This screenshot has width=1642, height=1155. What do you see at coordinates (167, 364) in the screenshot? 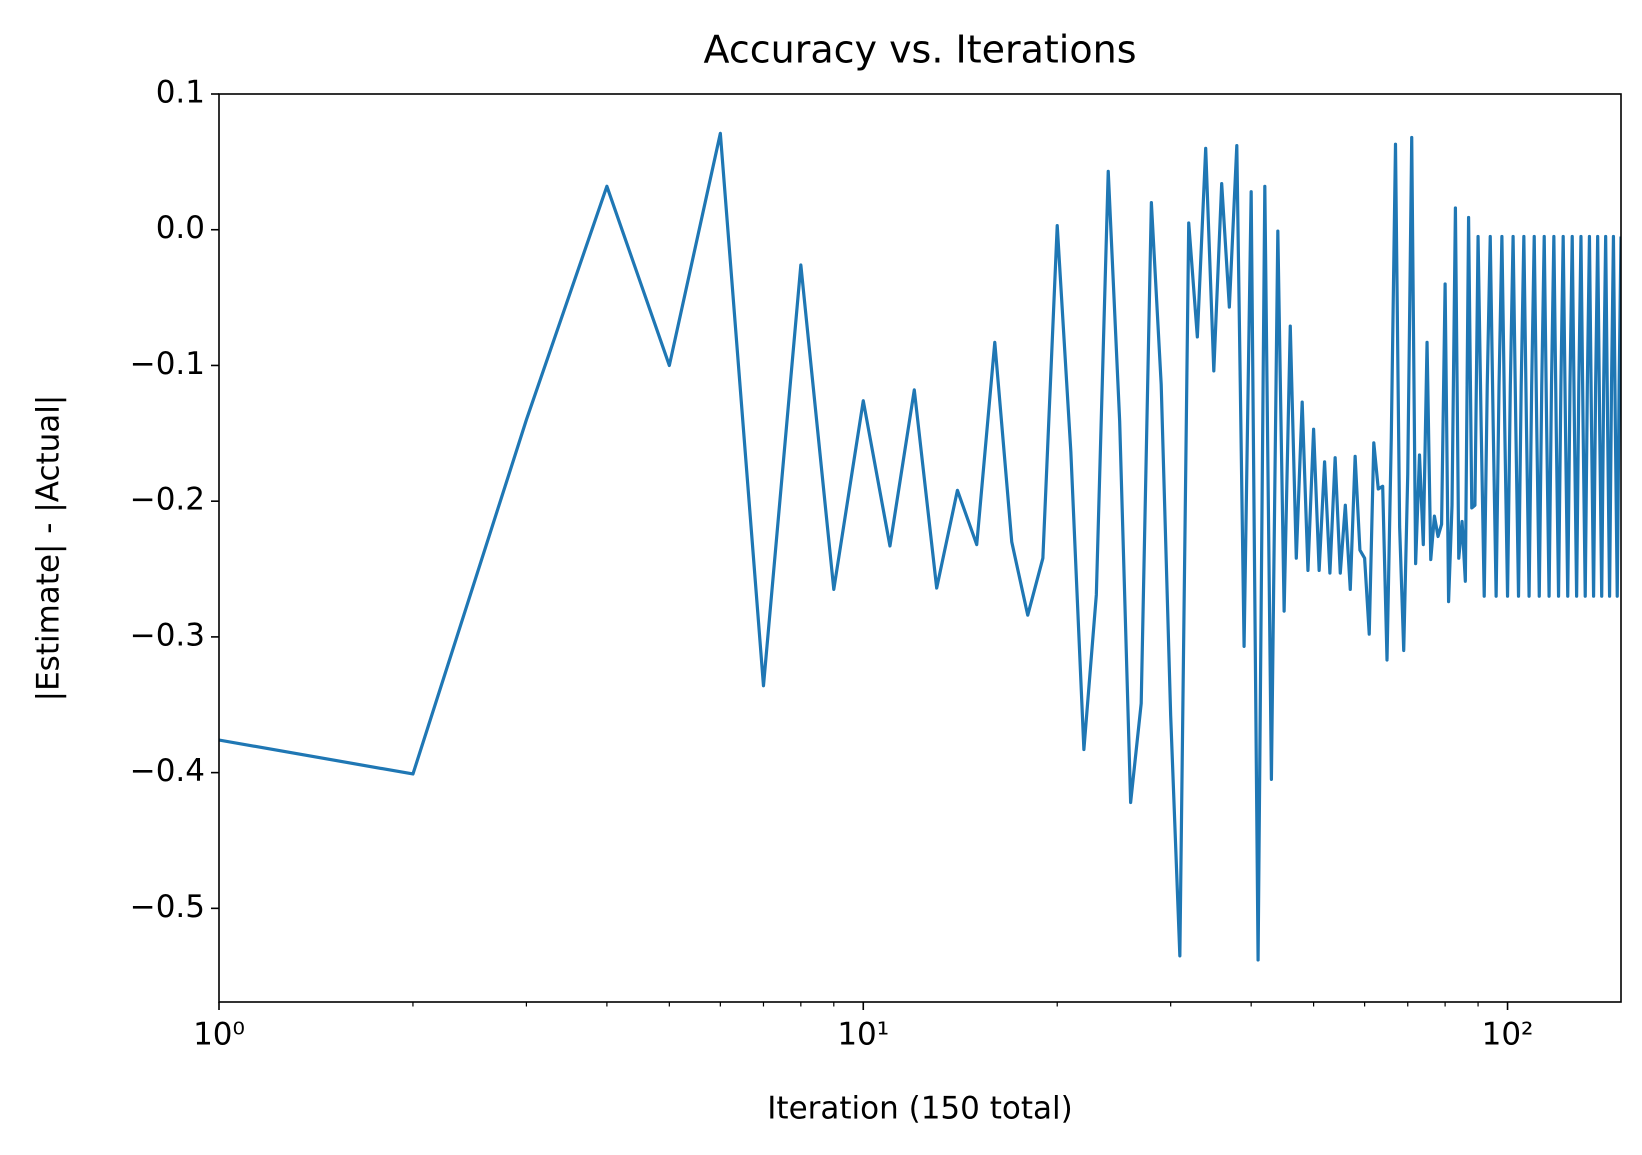
I see `y-tick-label: −0.1` at bounding box center [167, 364].